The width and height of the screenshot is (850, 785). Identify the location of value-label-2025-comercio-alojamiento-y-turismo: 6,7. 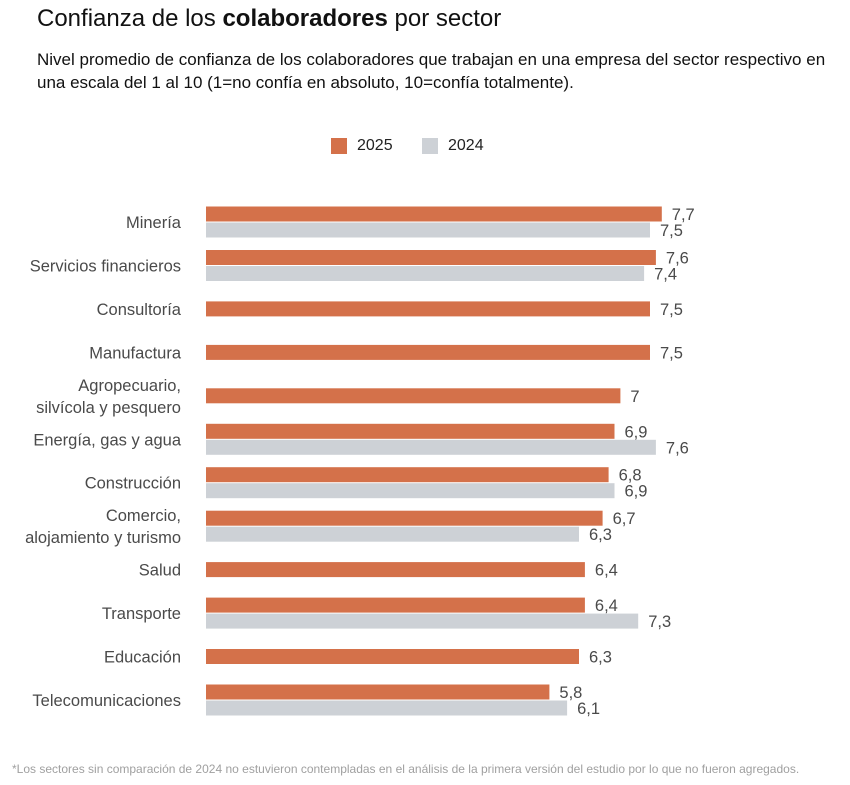
(624, 519).